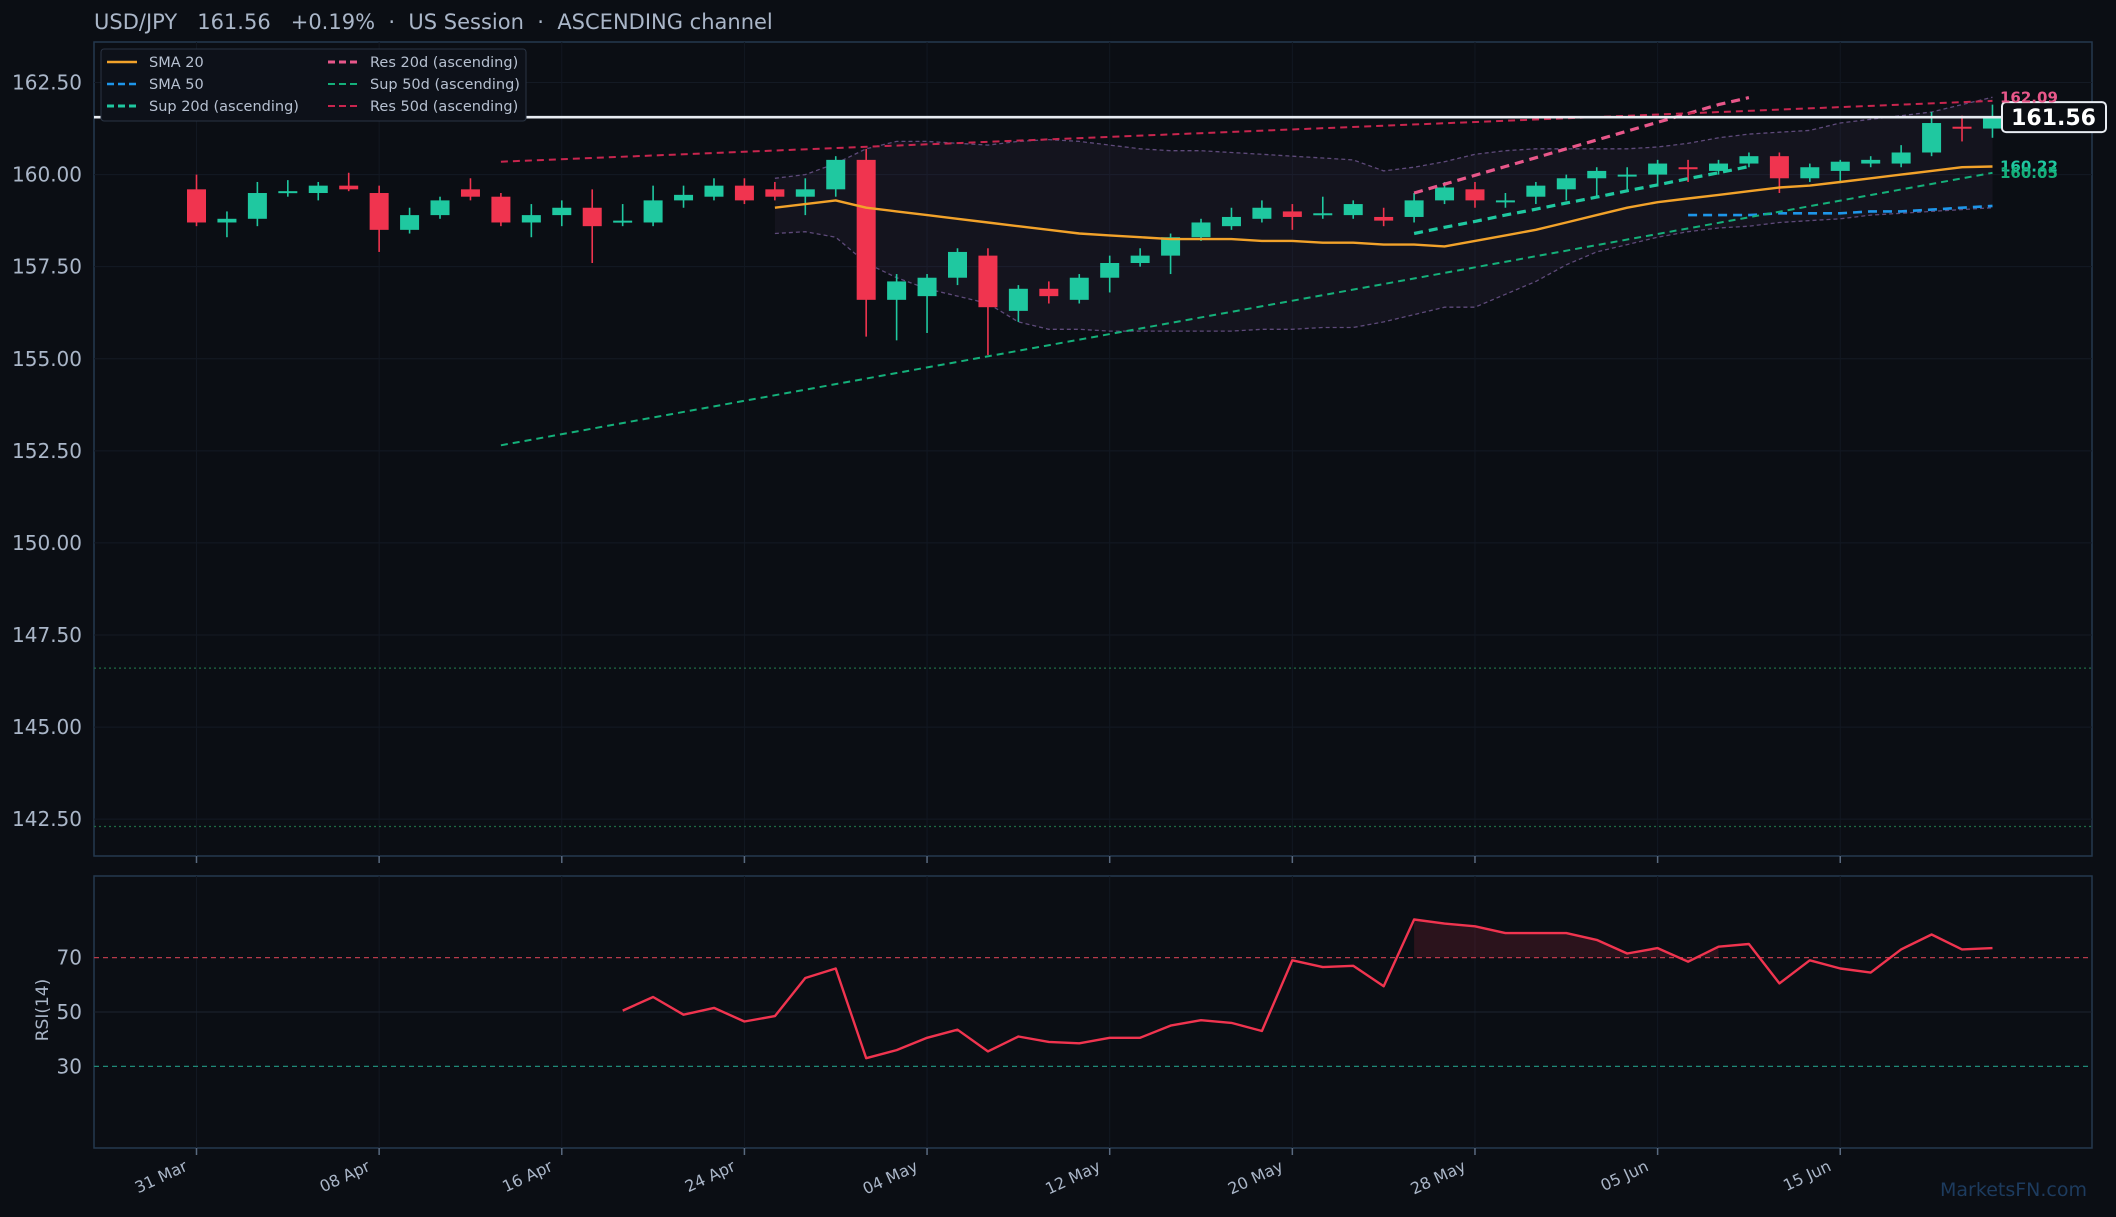  What do you see at coordinates (313, 85) in the screenshot?
I see `legend-box` at bounding box center [313, 85].